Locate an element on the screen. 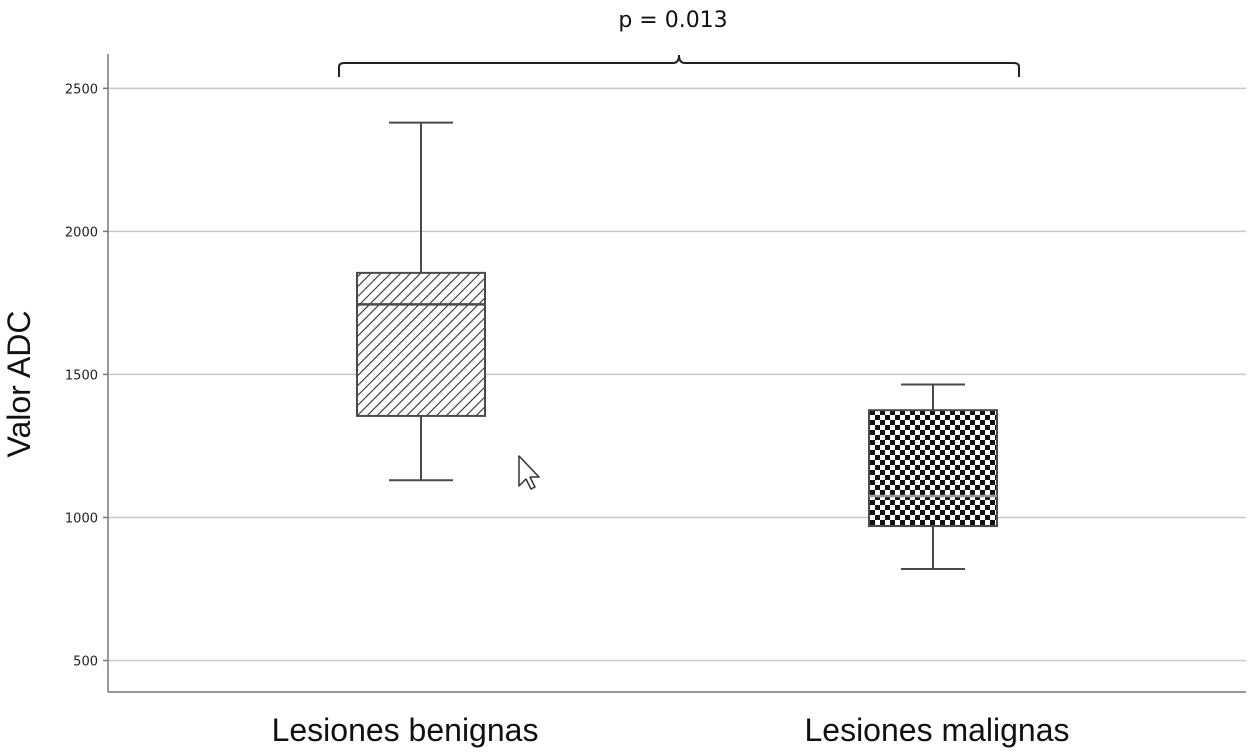 The image size is (1258, 754). y-tick-label: 2500 is located at coordinates (81, 89).